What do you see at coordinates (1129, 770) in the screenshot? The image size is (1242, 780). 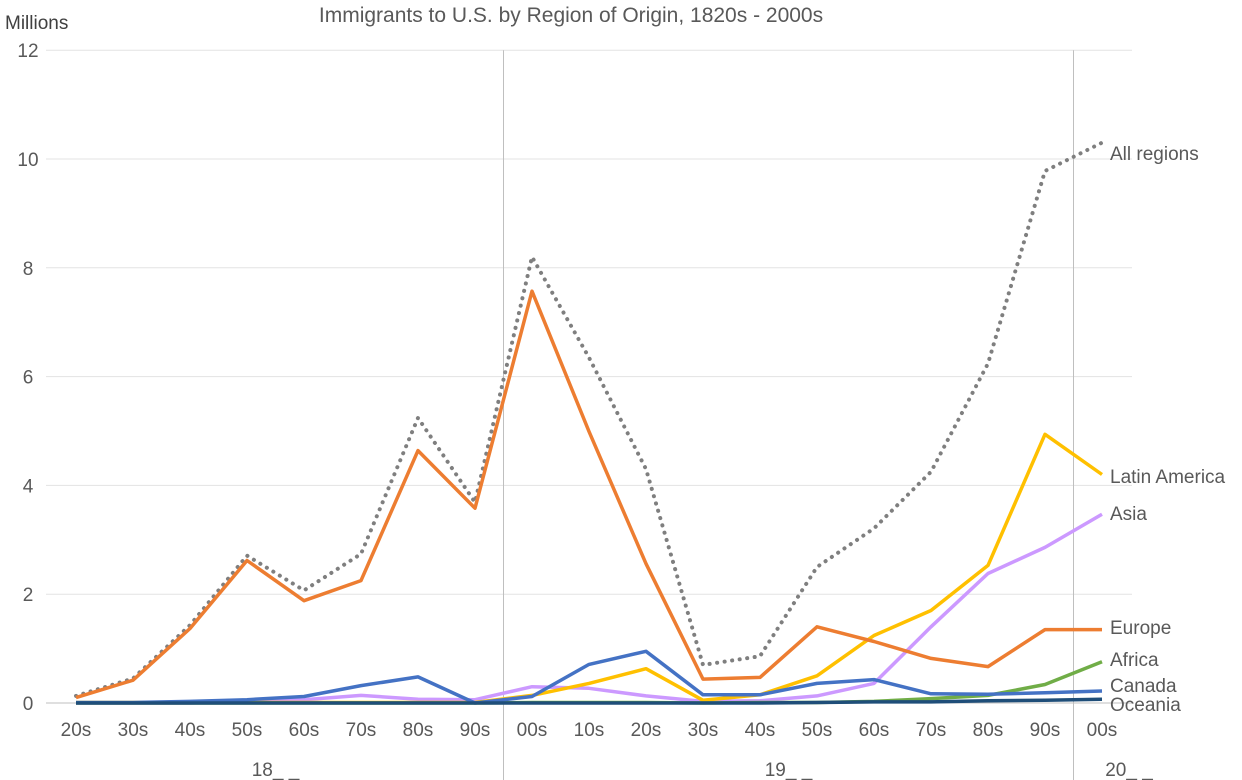 I see `x-group-label: 20_ _` at bounding box center [1129, 770].